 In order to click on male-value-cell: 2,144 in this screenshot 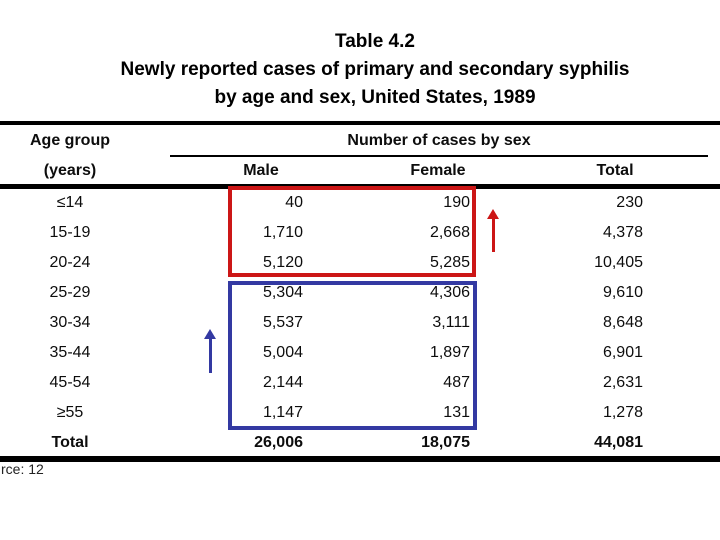, I will do `click(282, 382)`.